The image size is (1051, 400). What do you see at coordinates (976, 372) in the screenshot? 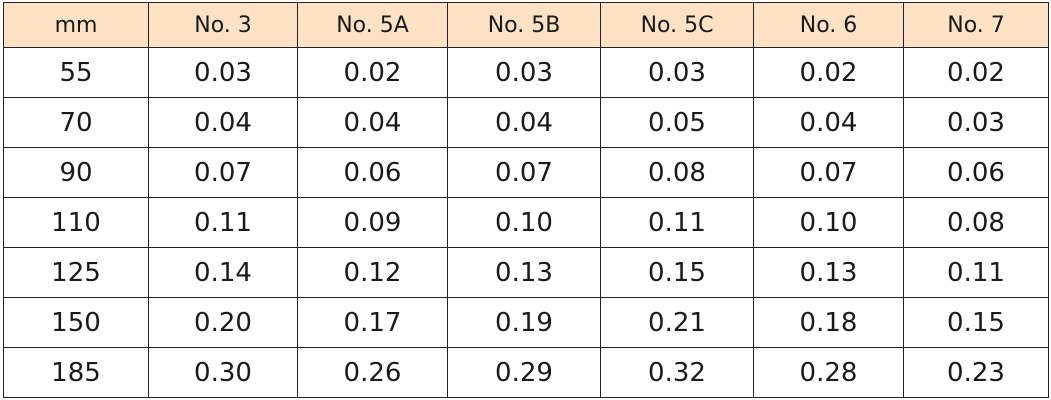
I see `value-cell: 0.23` at bounding box center [976, 372].